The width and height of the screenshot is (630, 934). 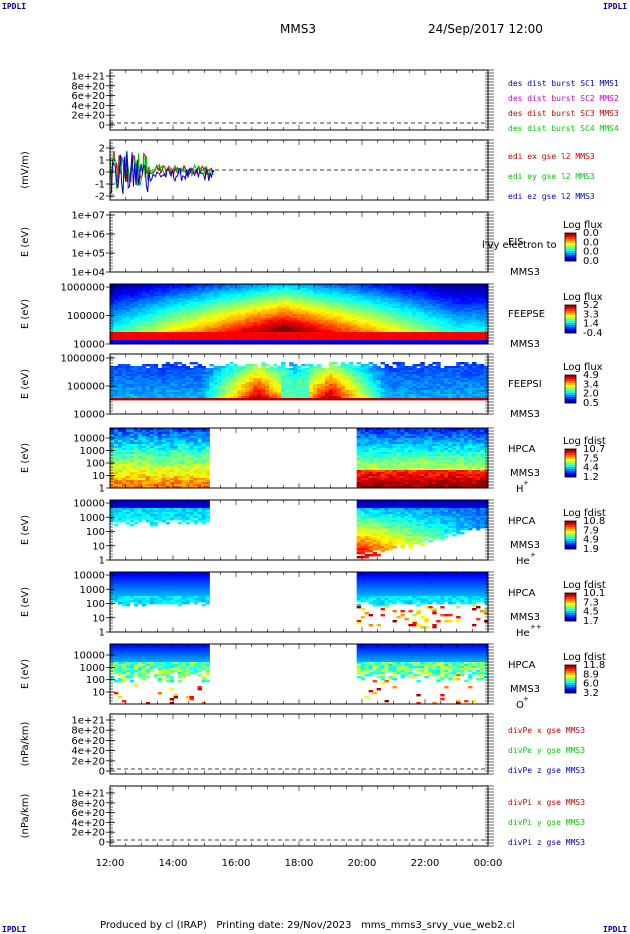 What do you see at coordinates (591, 324) in the screenshot?
I see `colorbar-tick-label: 1.4` at bounding box center [591, 324].